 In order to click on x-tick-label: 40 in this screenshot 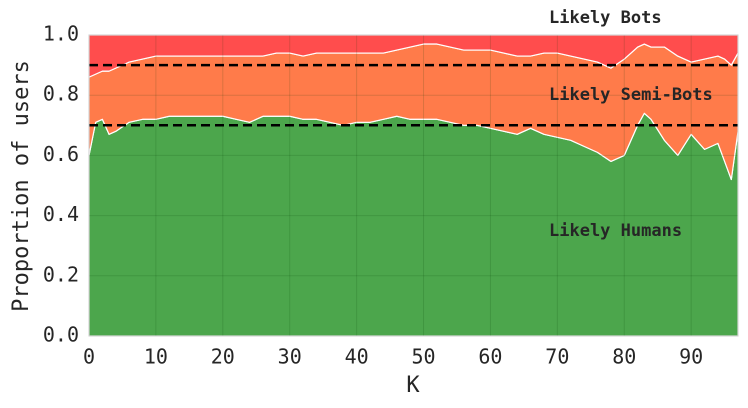, I will do `click(357, 357)`.